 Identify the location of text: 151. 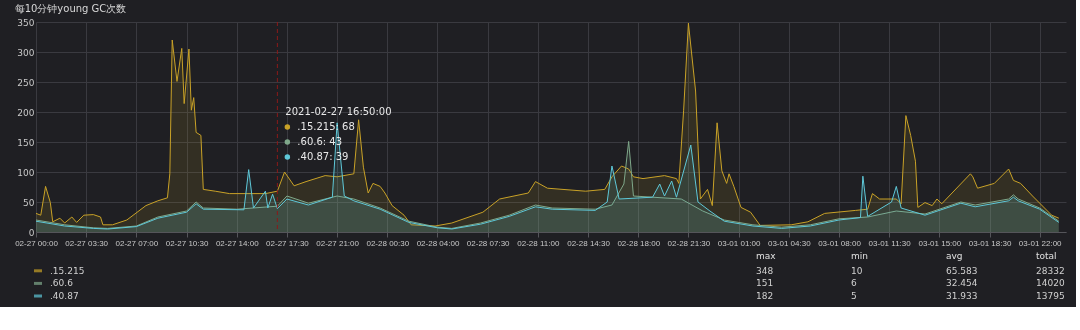
(765, 283).